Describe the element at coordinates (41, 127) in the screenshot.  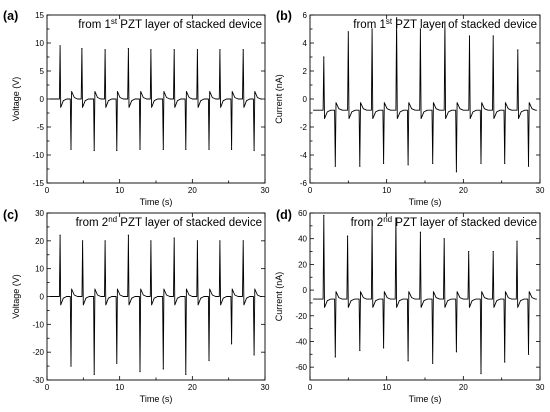
I see `y-tick-label: -5` at that location.